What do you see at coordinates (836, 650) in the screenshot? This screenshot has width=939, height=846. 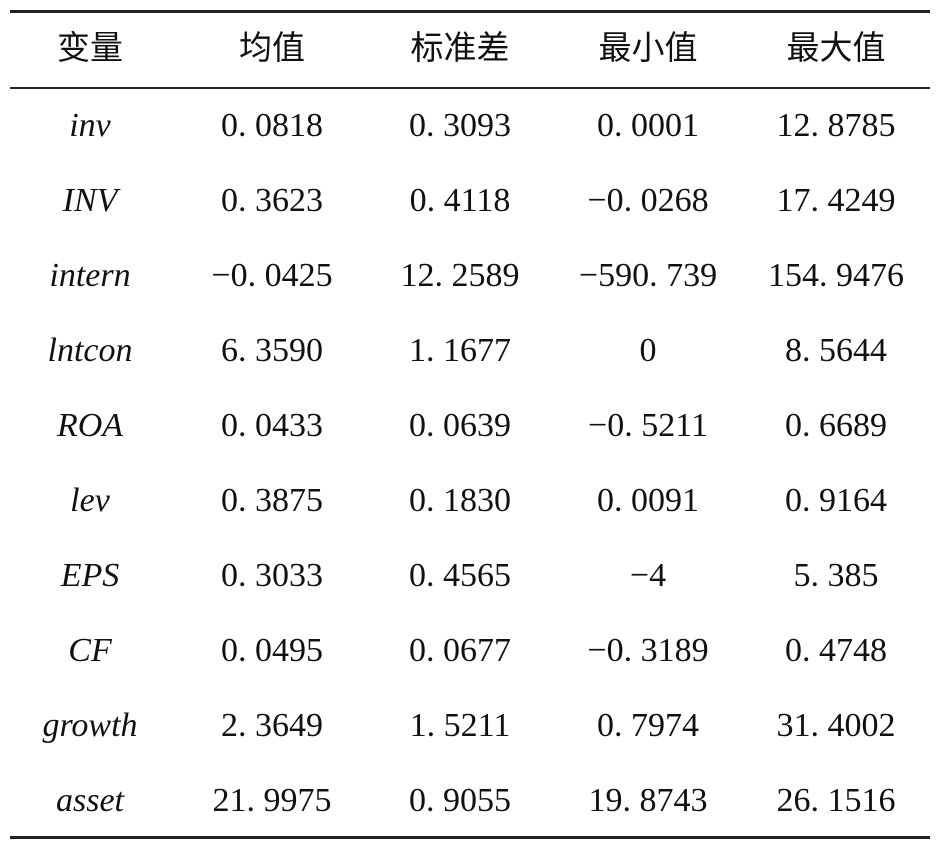 I see `value-cell: 0. 4748` at bounding box center [836, 650].